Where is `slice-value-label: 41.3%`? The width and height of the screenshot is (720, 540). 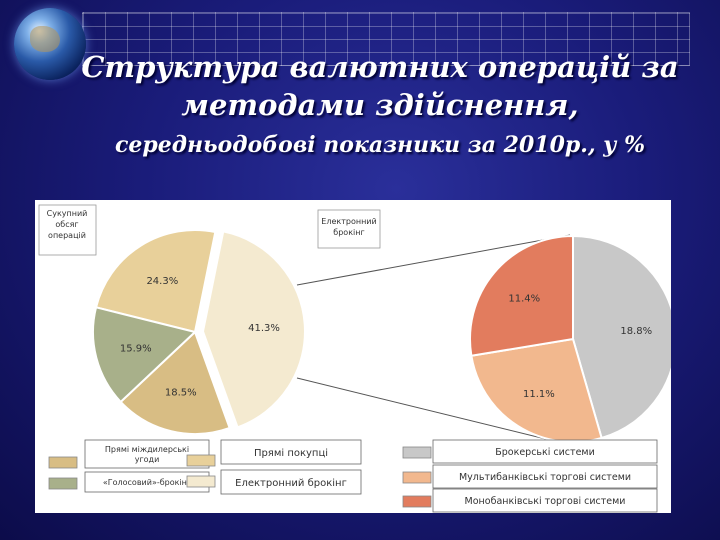 slice-value-label: 41.3% is located at coordinates (264, 328).